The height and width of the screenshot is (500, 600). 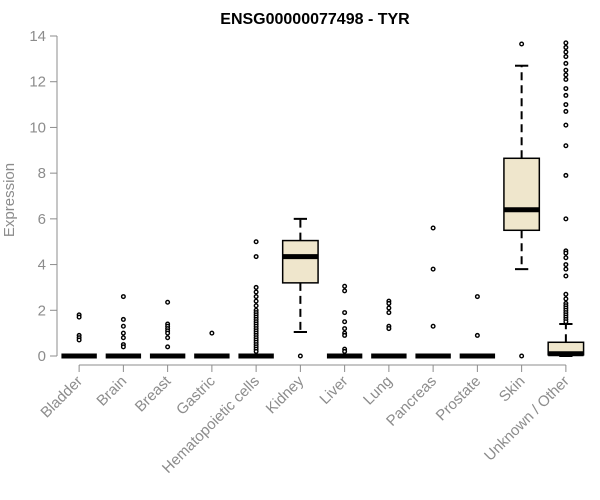 I want to click on x-tick-label: Kidney, so click(x=285, y=394).